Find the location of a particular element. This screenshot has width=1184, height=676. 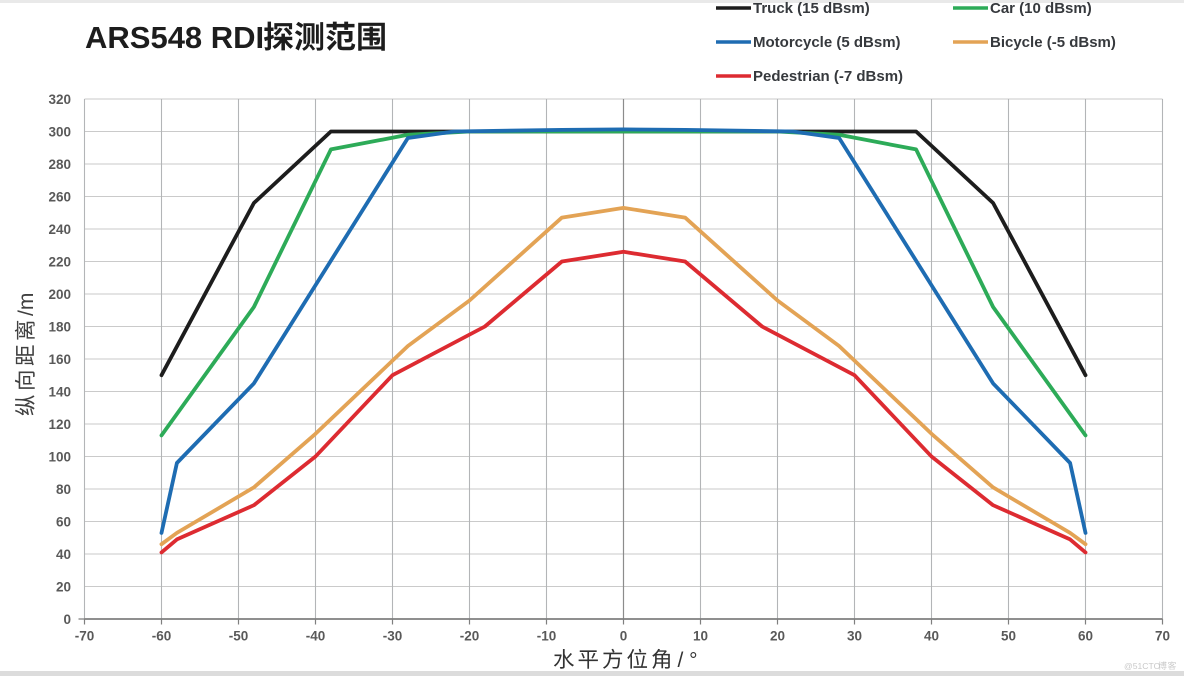

svg-text: 70 is located at coordinates (1162, 636).